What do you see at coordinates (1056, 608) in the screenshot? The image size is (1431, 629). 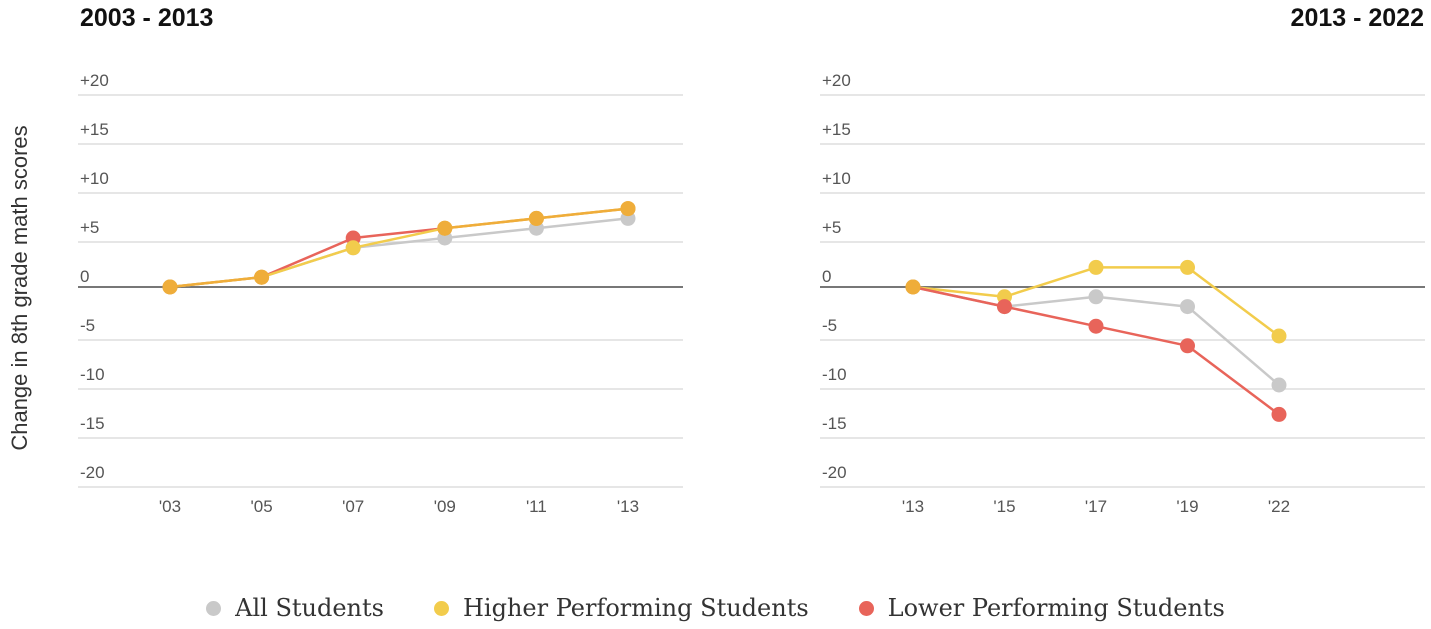 I see `legend-label-lower: Lower Performing Students` at bounding box center [1056, 608].